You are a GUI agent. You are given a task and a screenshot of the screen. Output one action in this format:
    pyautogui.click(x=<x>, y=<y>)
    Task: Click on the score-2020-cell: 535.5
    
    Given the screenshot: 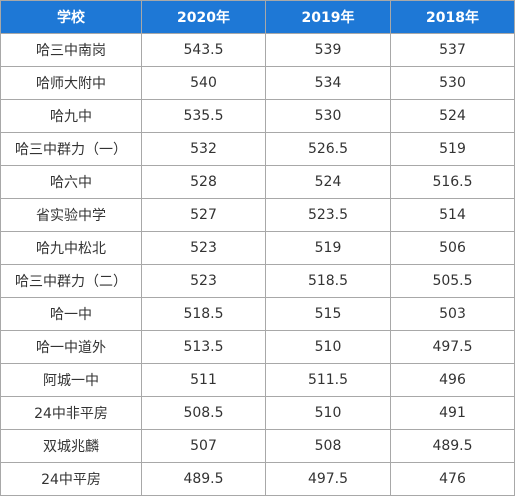 What is the action you would take?
    pyautogui.click(x=203, y=116)
    